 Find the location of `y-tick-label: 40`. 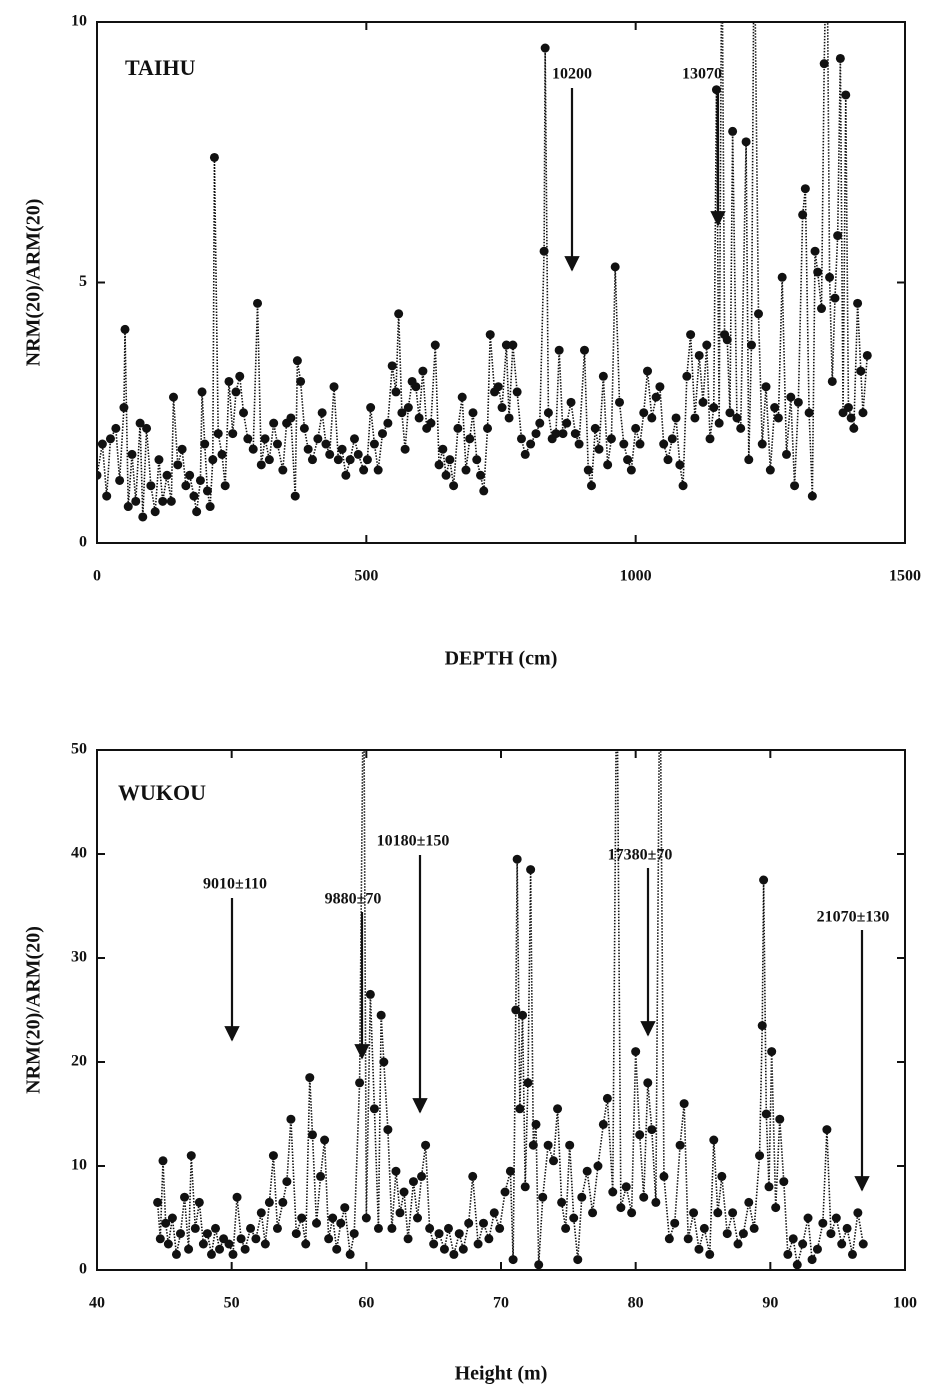

y-tick-label: 40 is located at coordinates (79, 853).